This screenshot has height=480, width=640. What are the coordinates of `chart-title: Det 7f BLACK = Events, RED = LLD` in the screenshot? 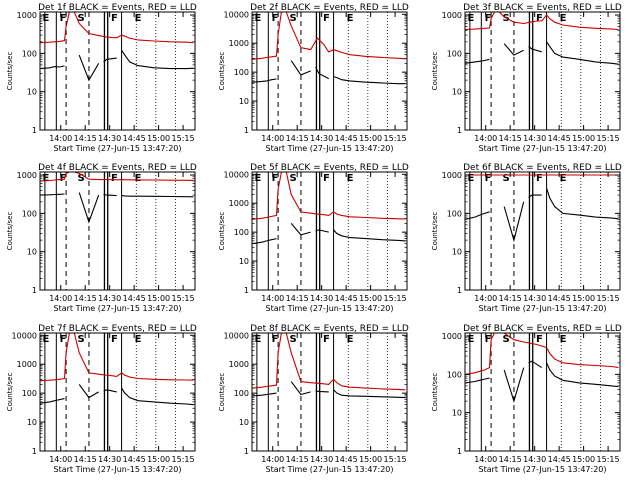 It's located at (117, 329).